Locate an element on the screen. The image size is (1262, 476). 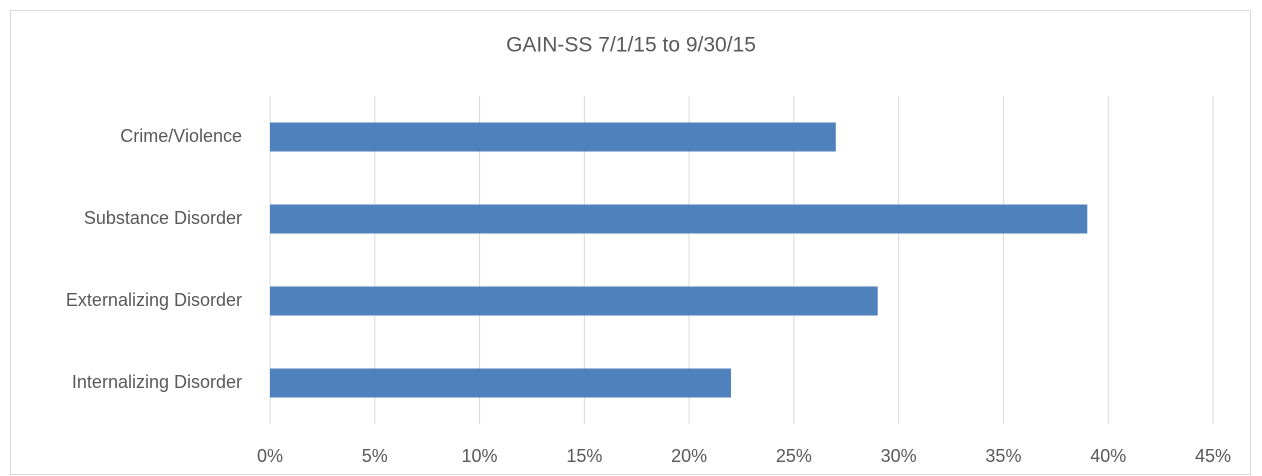
x-tick-label: 45% is located at coordinates (1213, 456).